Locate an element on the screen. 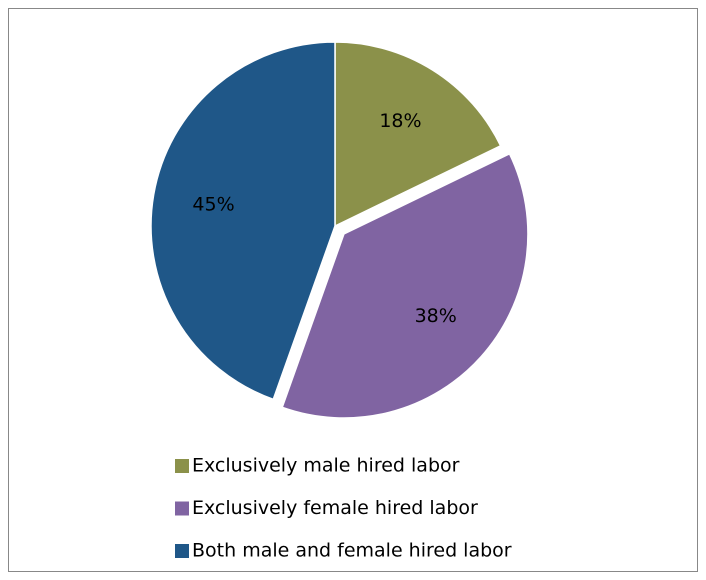  pie-slice is located at coordinates (418, 134).